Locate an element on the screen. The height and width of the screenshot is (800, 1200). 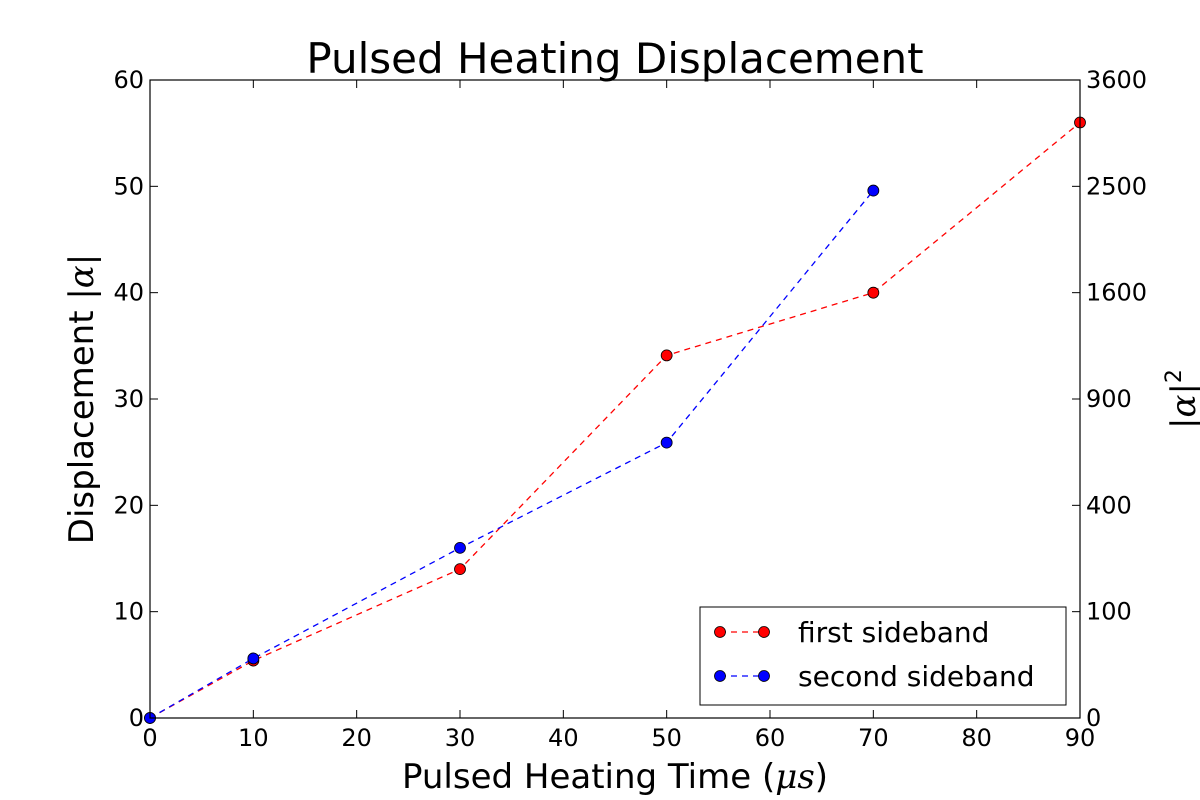
x-tick-label: 60 is located at coordinates (770, 738).